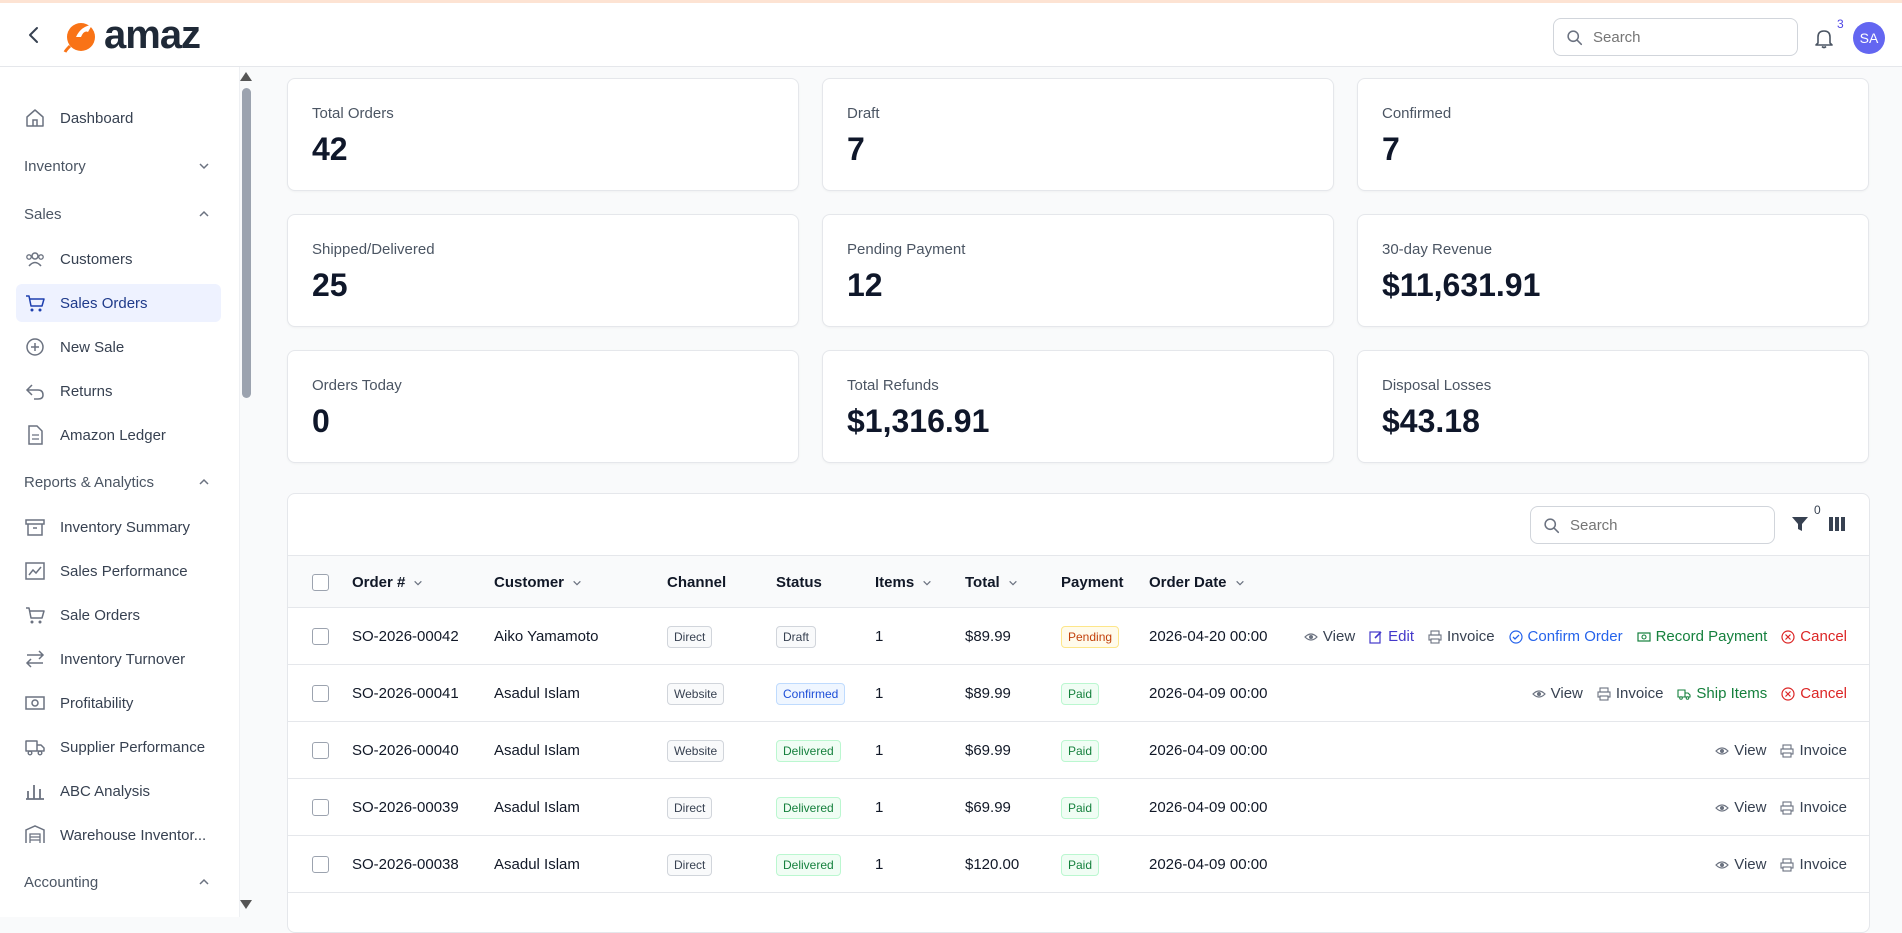  Describe the element at coordinates (1197, 582) in the screenshot. I see `column-header-order-date: Order Date` at that location.